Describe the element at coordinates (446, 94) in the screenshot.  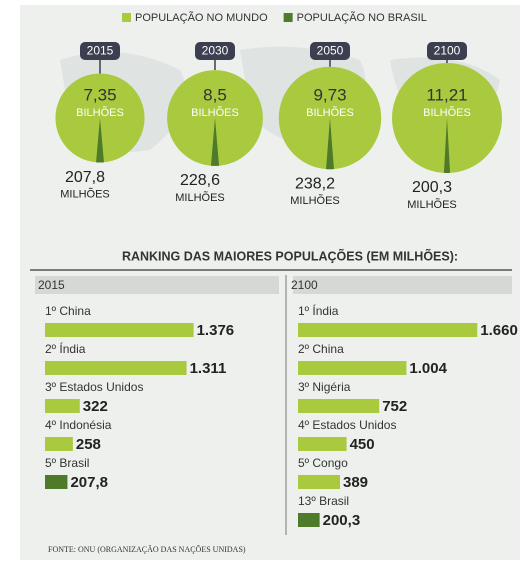
I see `world-value: 11,21` at that location.